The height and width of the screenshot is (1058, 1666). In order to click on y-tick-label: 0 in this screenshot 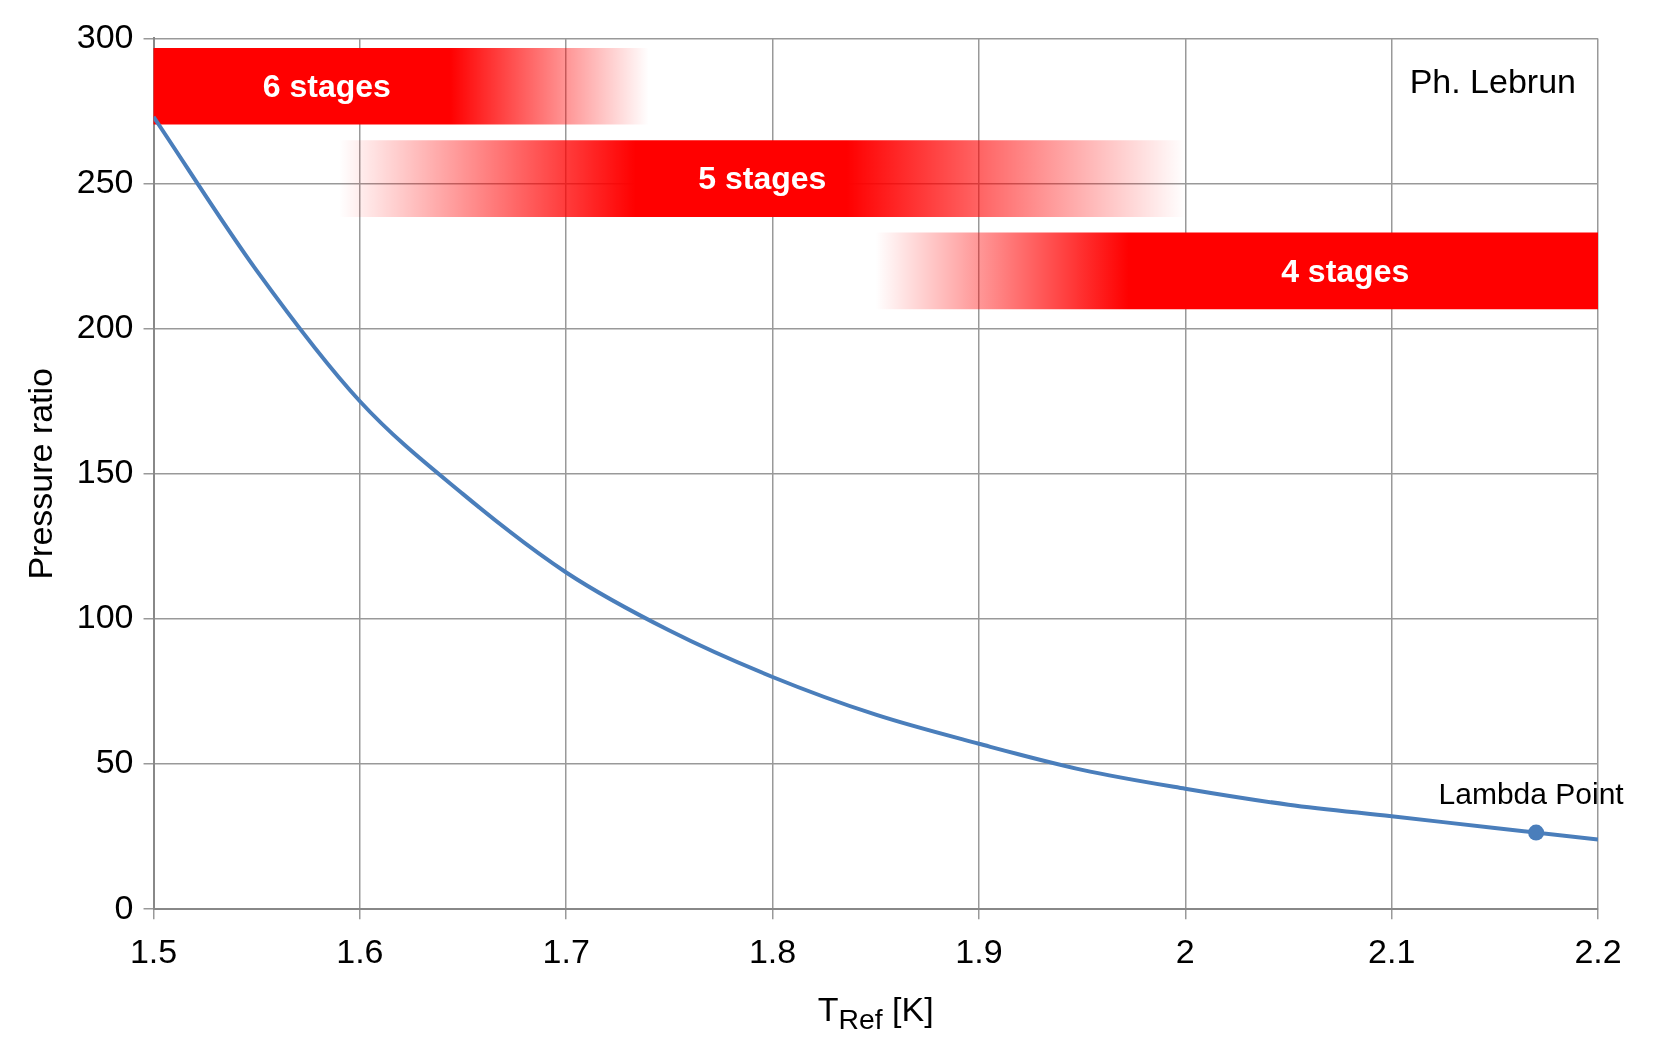, I will do `click(124, 906)`.